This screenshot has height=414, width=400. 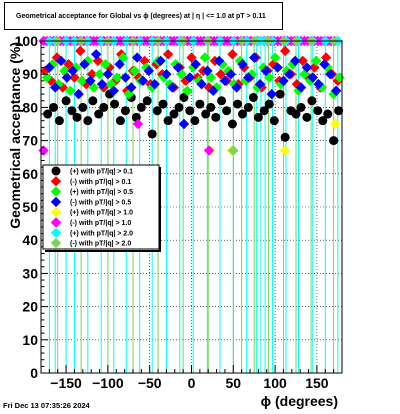 I want to click on legend-label: (+) with pT/|q| > 0.1, so click(x=101, y=172).